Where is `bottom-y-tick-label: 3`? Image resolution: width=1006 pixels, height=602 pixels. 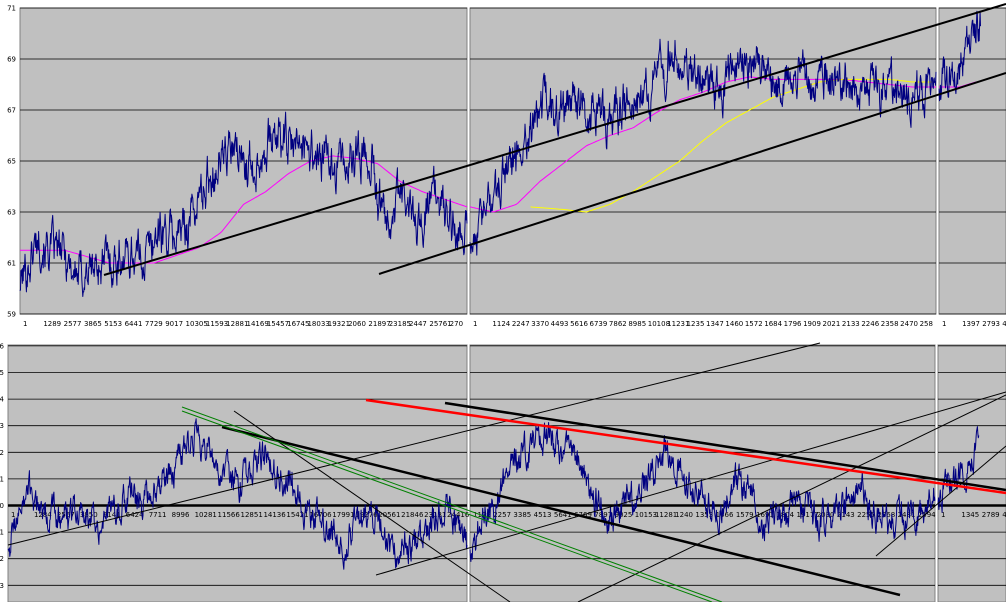 bottom-y-tick-label: 3 is located at coordinates (2, 426).